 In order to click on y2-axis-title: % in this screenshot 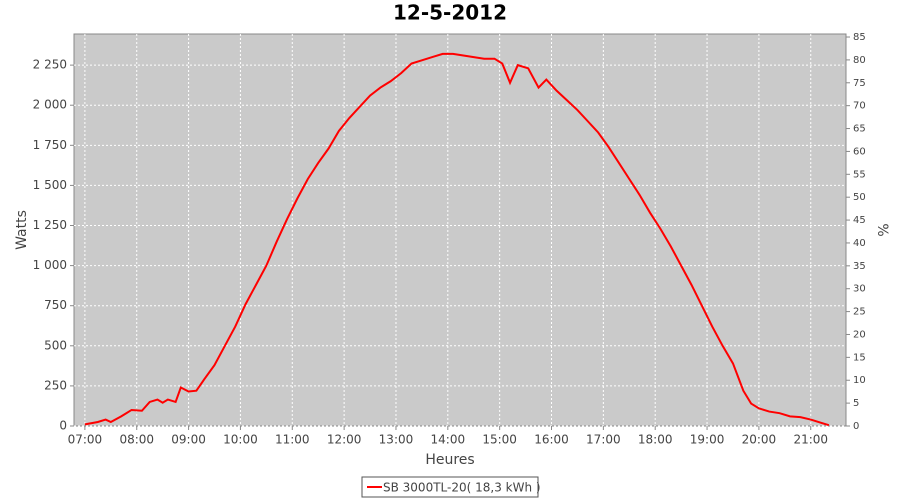, I will do `click(882, 229)`.